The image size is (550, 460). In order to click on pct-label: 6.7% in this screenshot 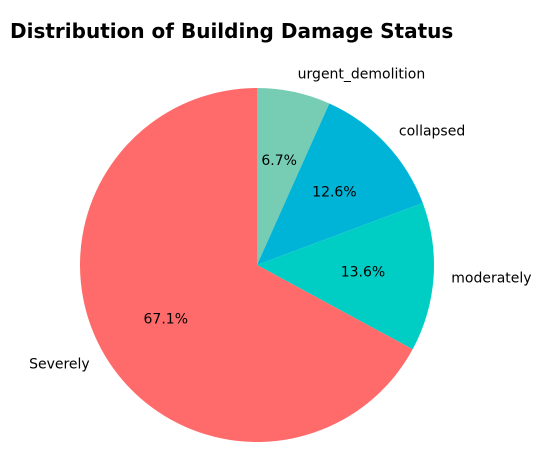, I will do `click(279, 161)`.